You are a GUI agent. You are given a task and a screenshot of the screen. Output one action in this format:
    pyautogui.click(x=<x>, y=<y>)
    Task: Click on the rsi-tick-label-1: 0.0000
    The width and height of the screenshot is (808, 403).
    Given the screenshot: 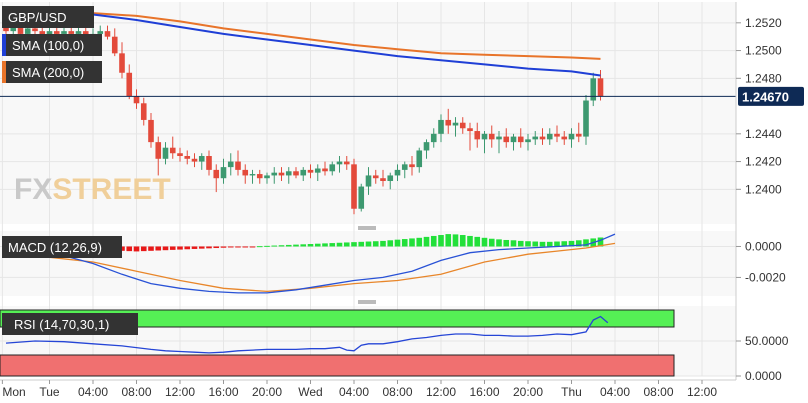 What is the action you would take?
    pyautogui.click(x=763, y=376)
    